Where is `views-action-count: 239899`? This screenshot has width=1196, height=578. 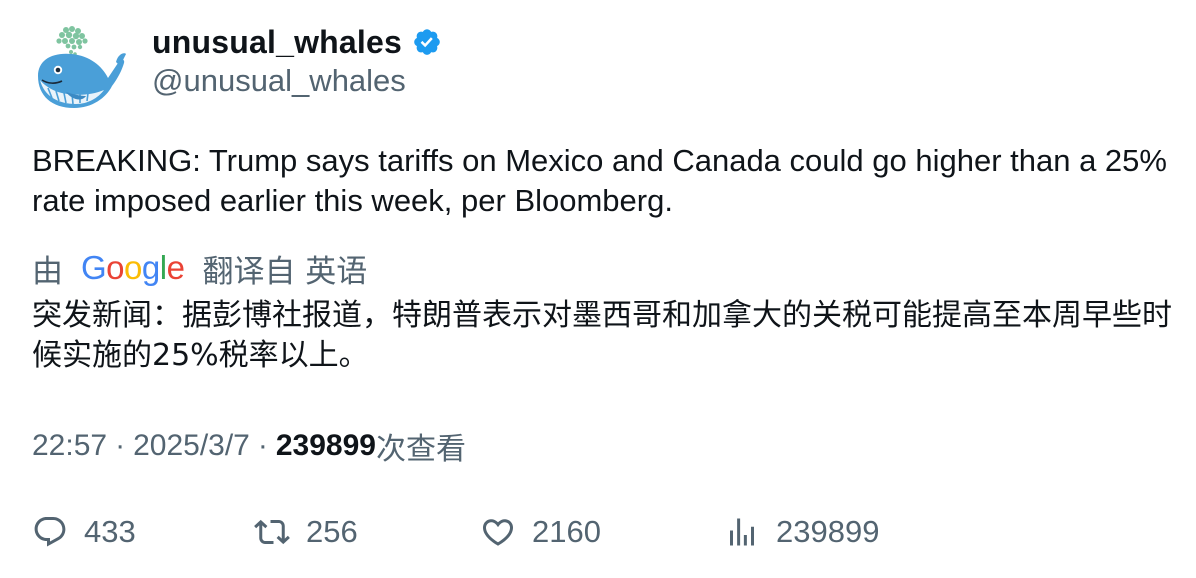 views-action-count: 239899 is located at coordinates (828, 531).